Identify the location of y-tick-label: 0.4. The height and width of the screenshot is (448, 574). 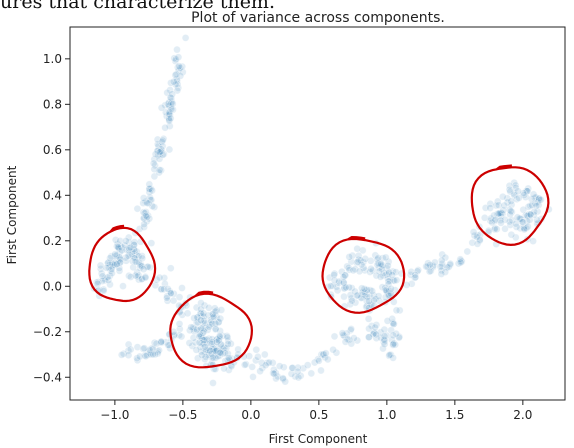
(52, 195).